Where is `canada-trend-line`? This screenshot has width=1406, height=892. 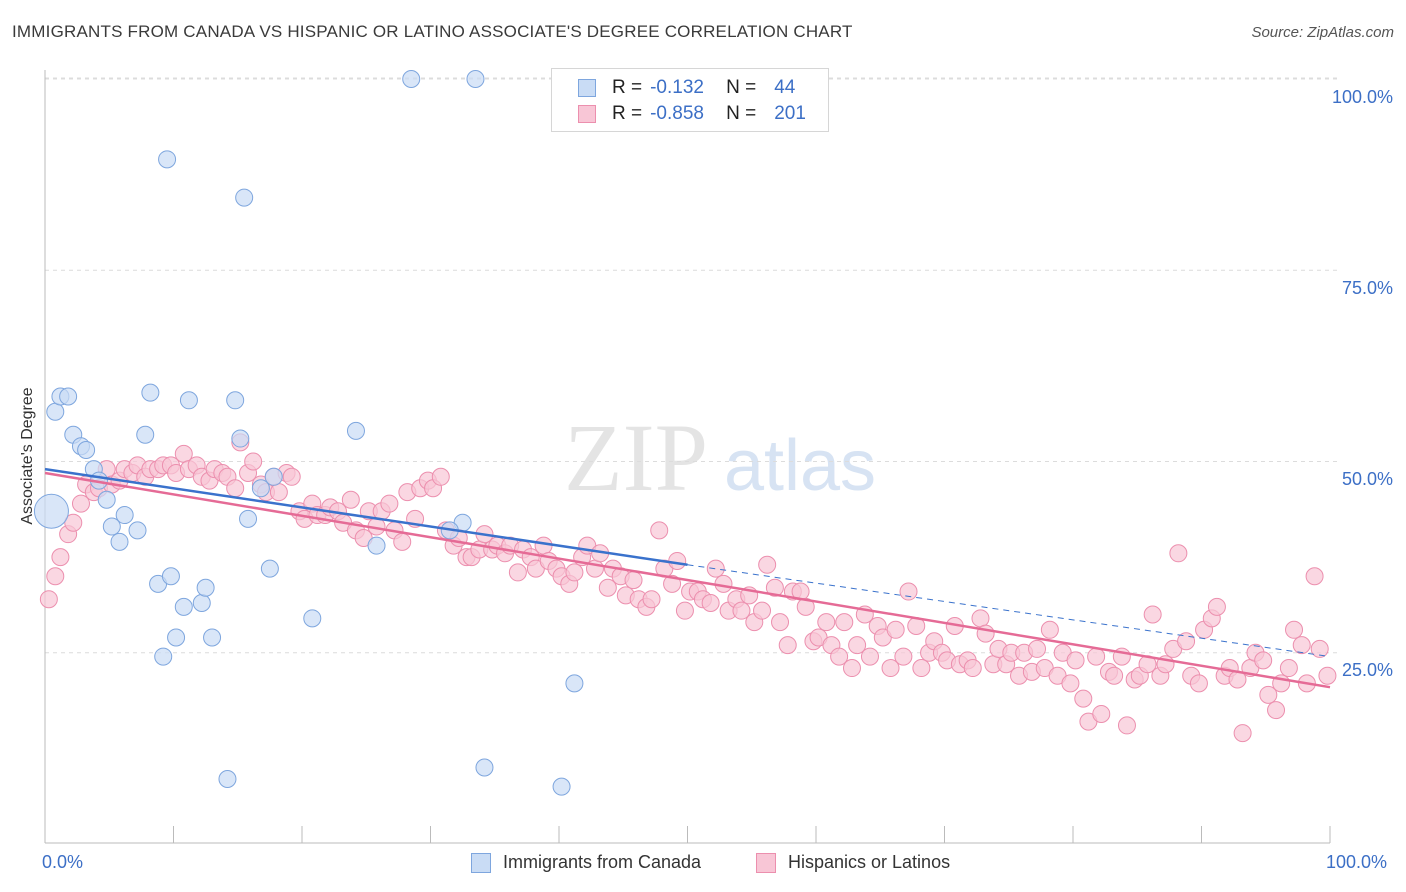
canada-trend-line is located at coordinates (1009, 611).